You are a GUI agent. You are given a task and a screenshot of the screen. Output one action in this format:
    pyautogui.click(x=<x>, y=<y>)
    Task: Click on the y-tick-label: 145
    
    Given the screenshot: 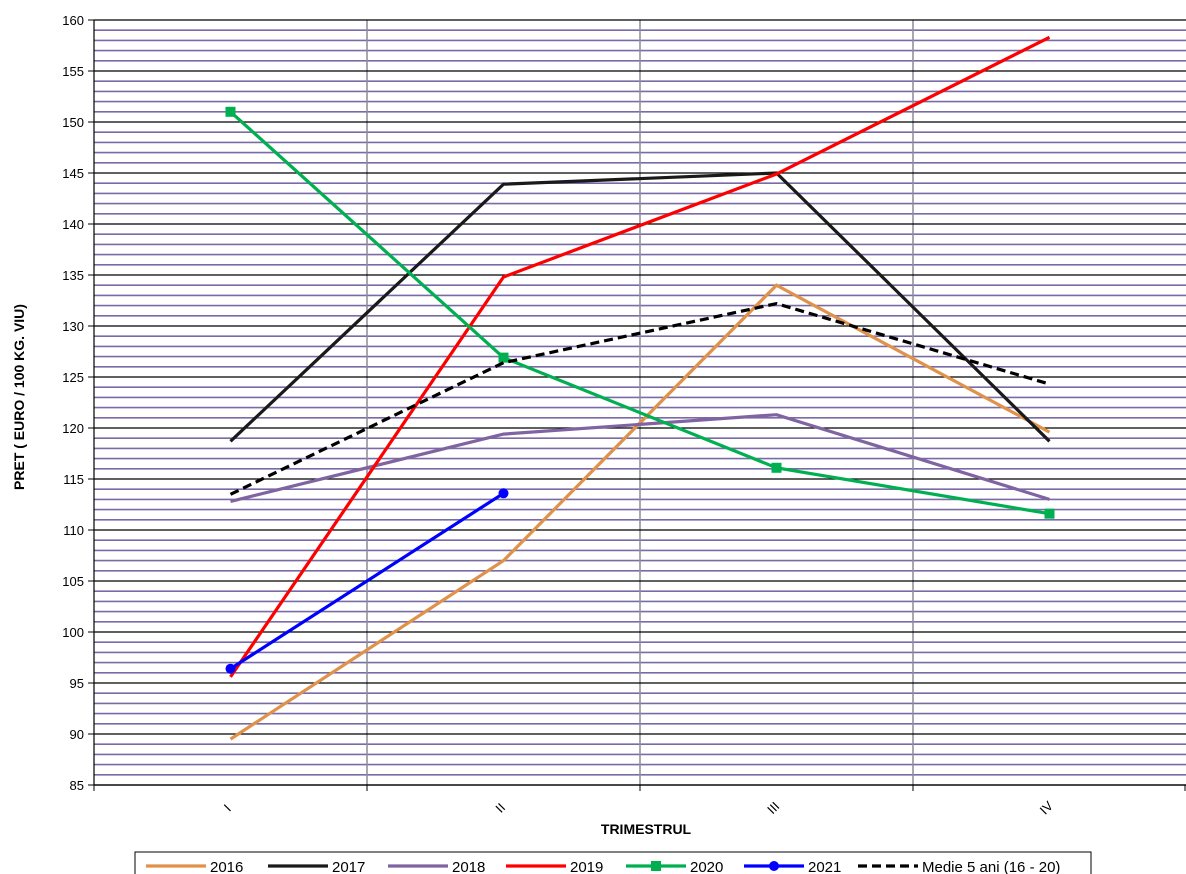 What is the action you would take?
    pyautogui.click(x=73, y=173)
    